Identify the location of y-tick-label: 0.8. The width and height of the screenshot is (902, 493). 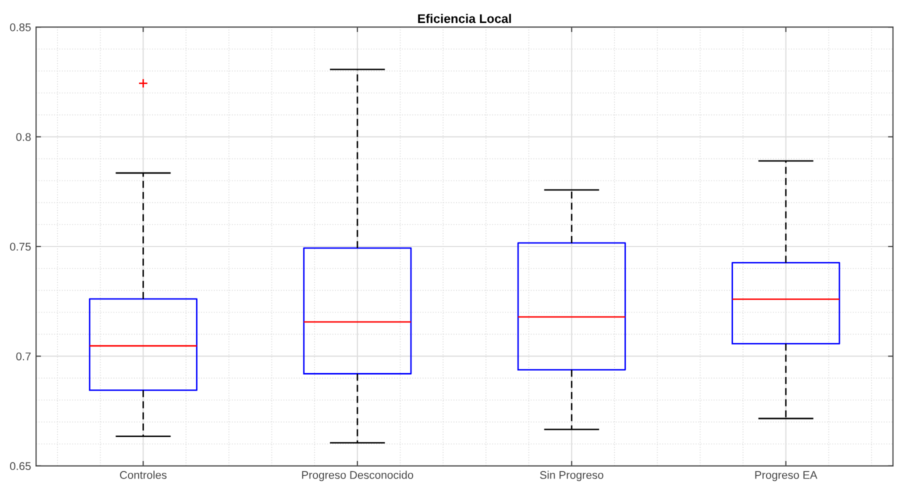
(23, 137).